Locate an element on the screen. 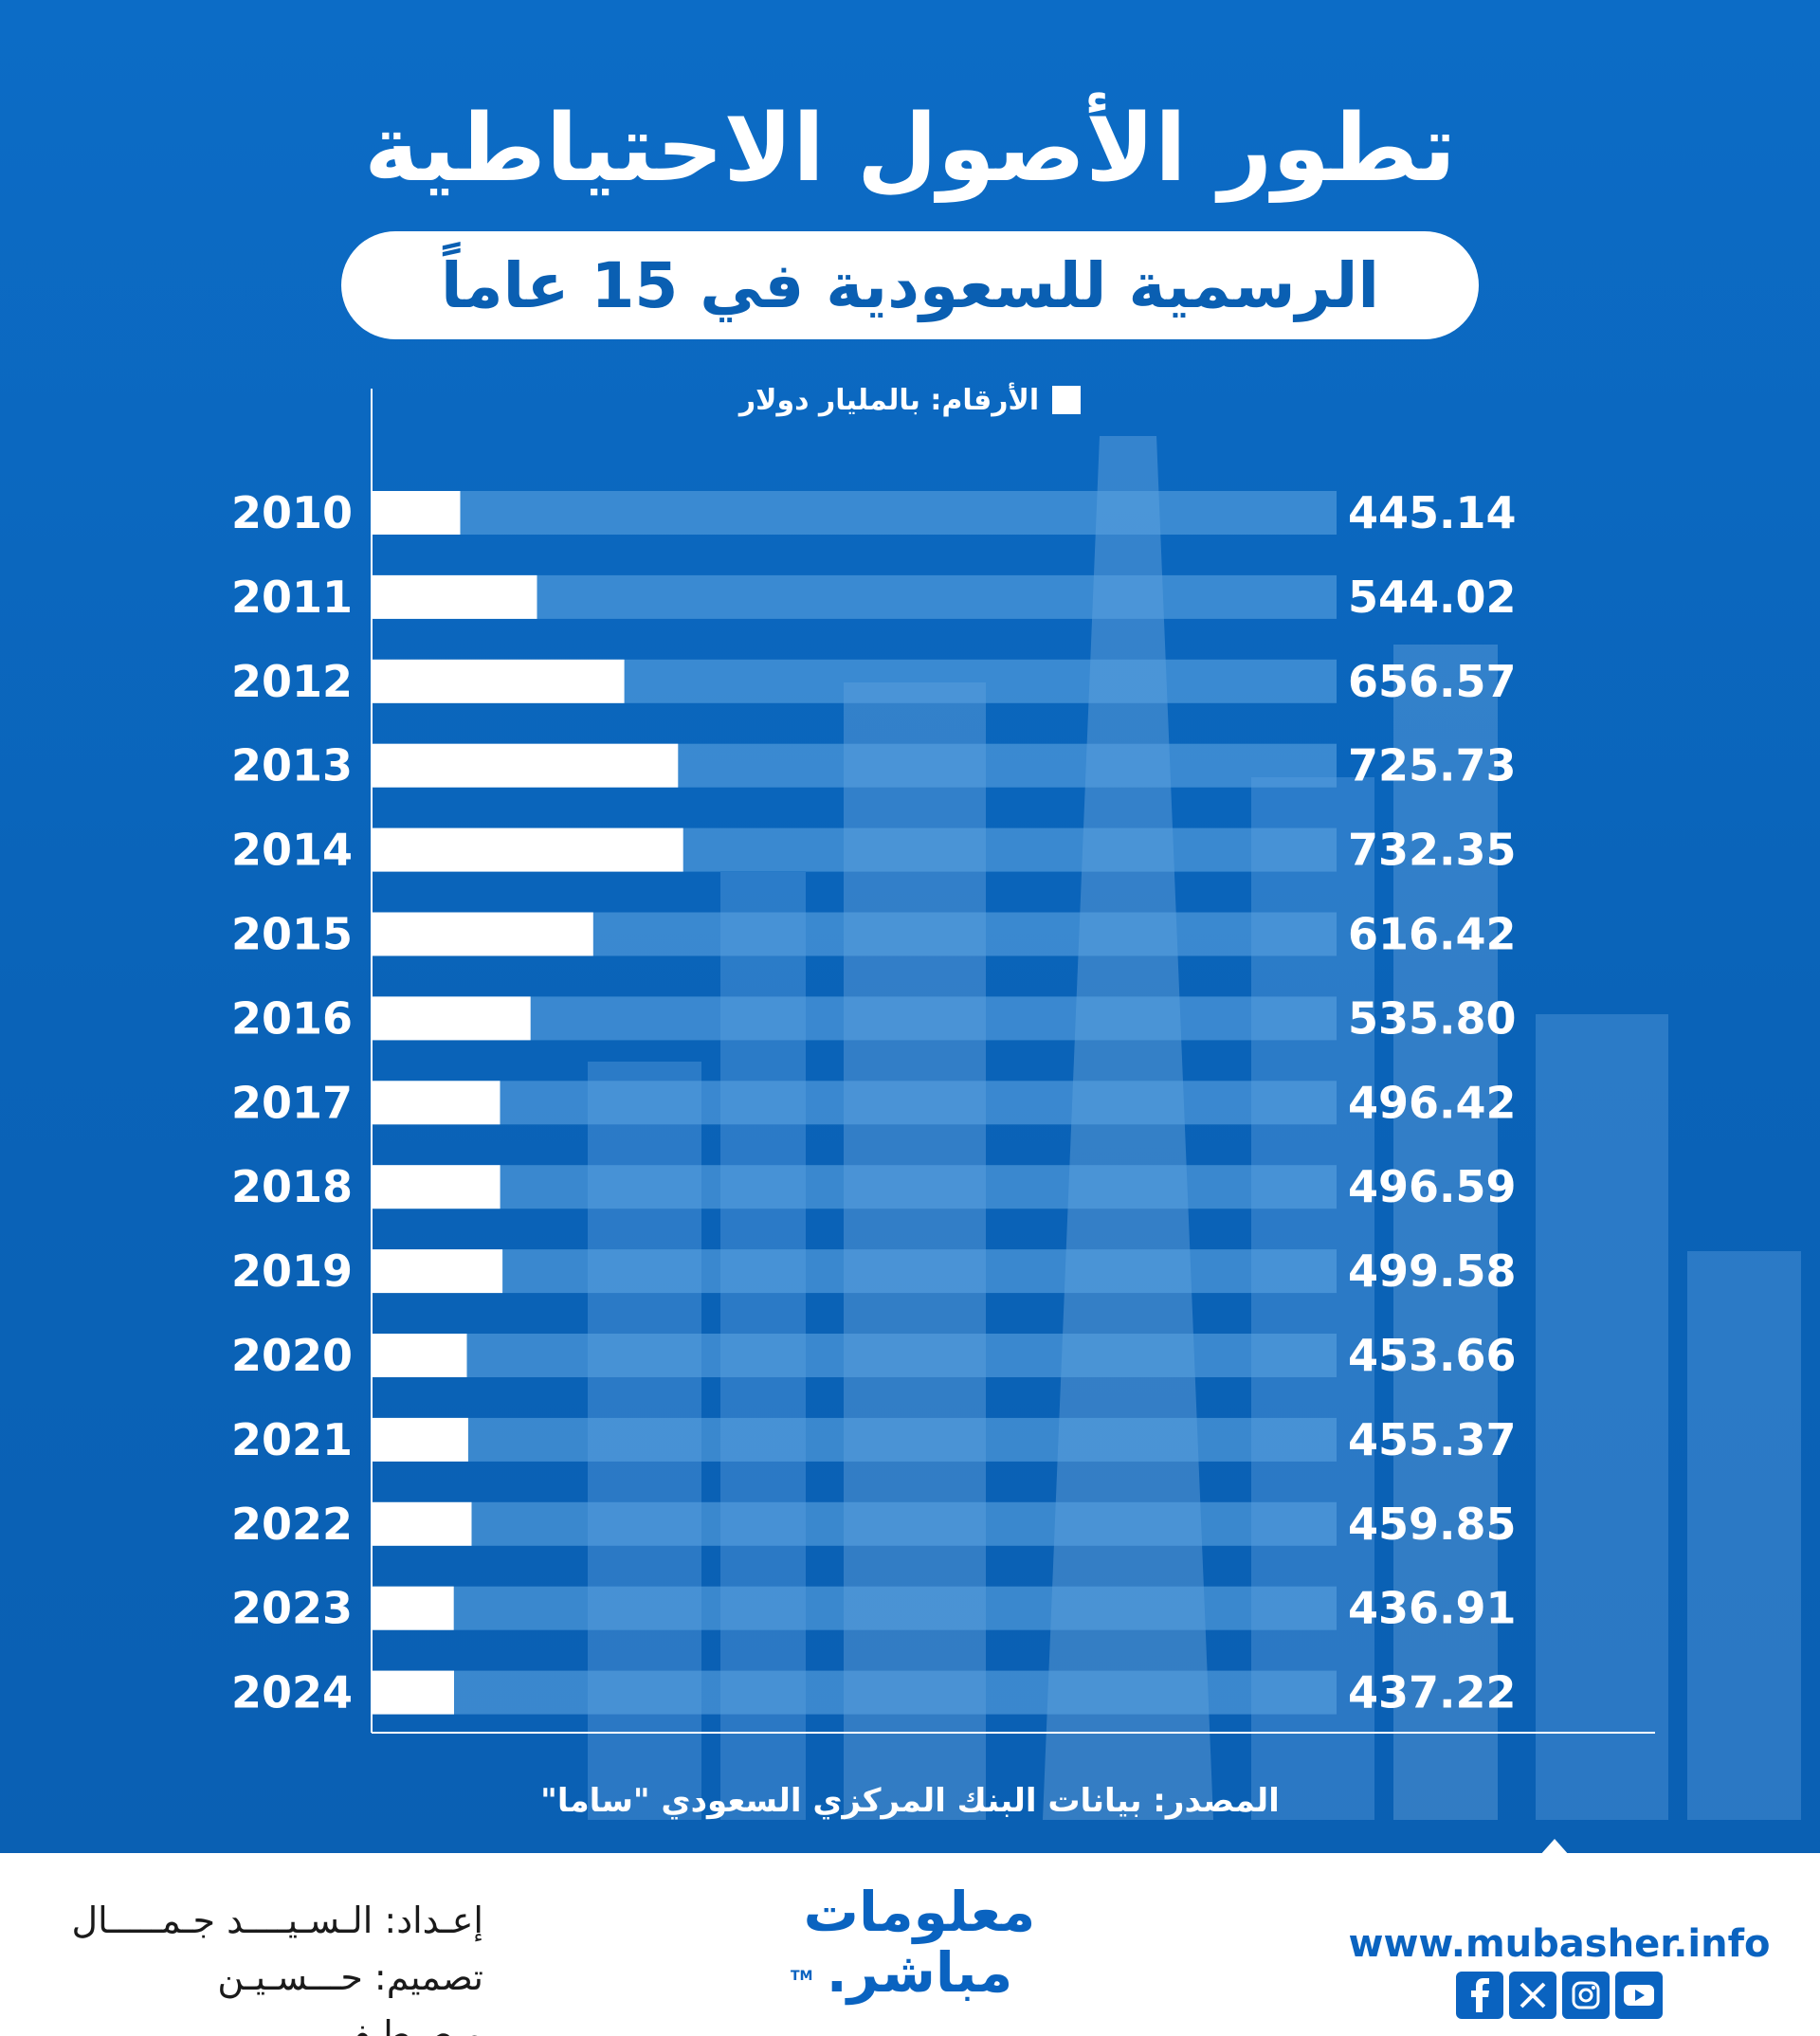 The image size is (1820, 2036). subtitle-pill: الرسمية للسعودية في 15 عاماً is located at coordinates (910, 285).